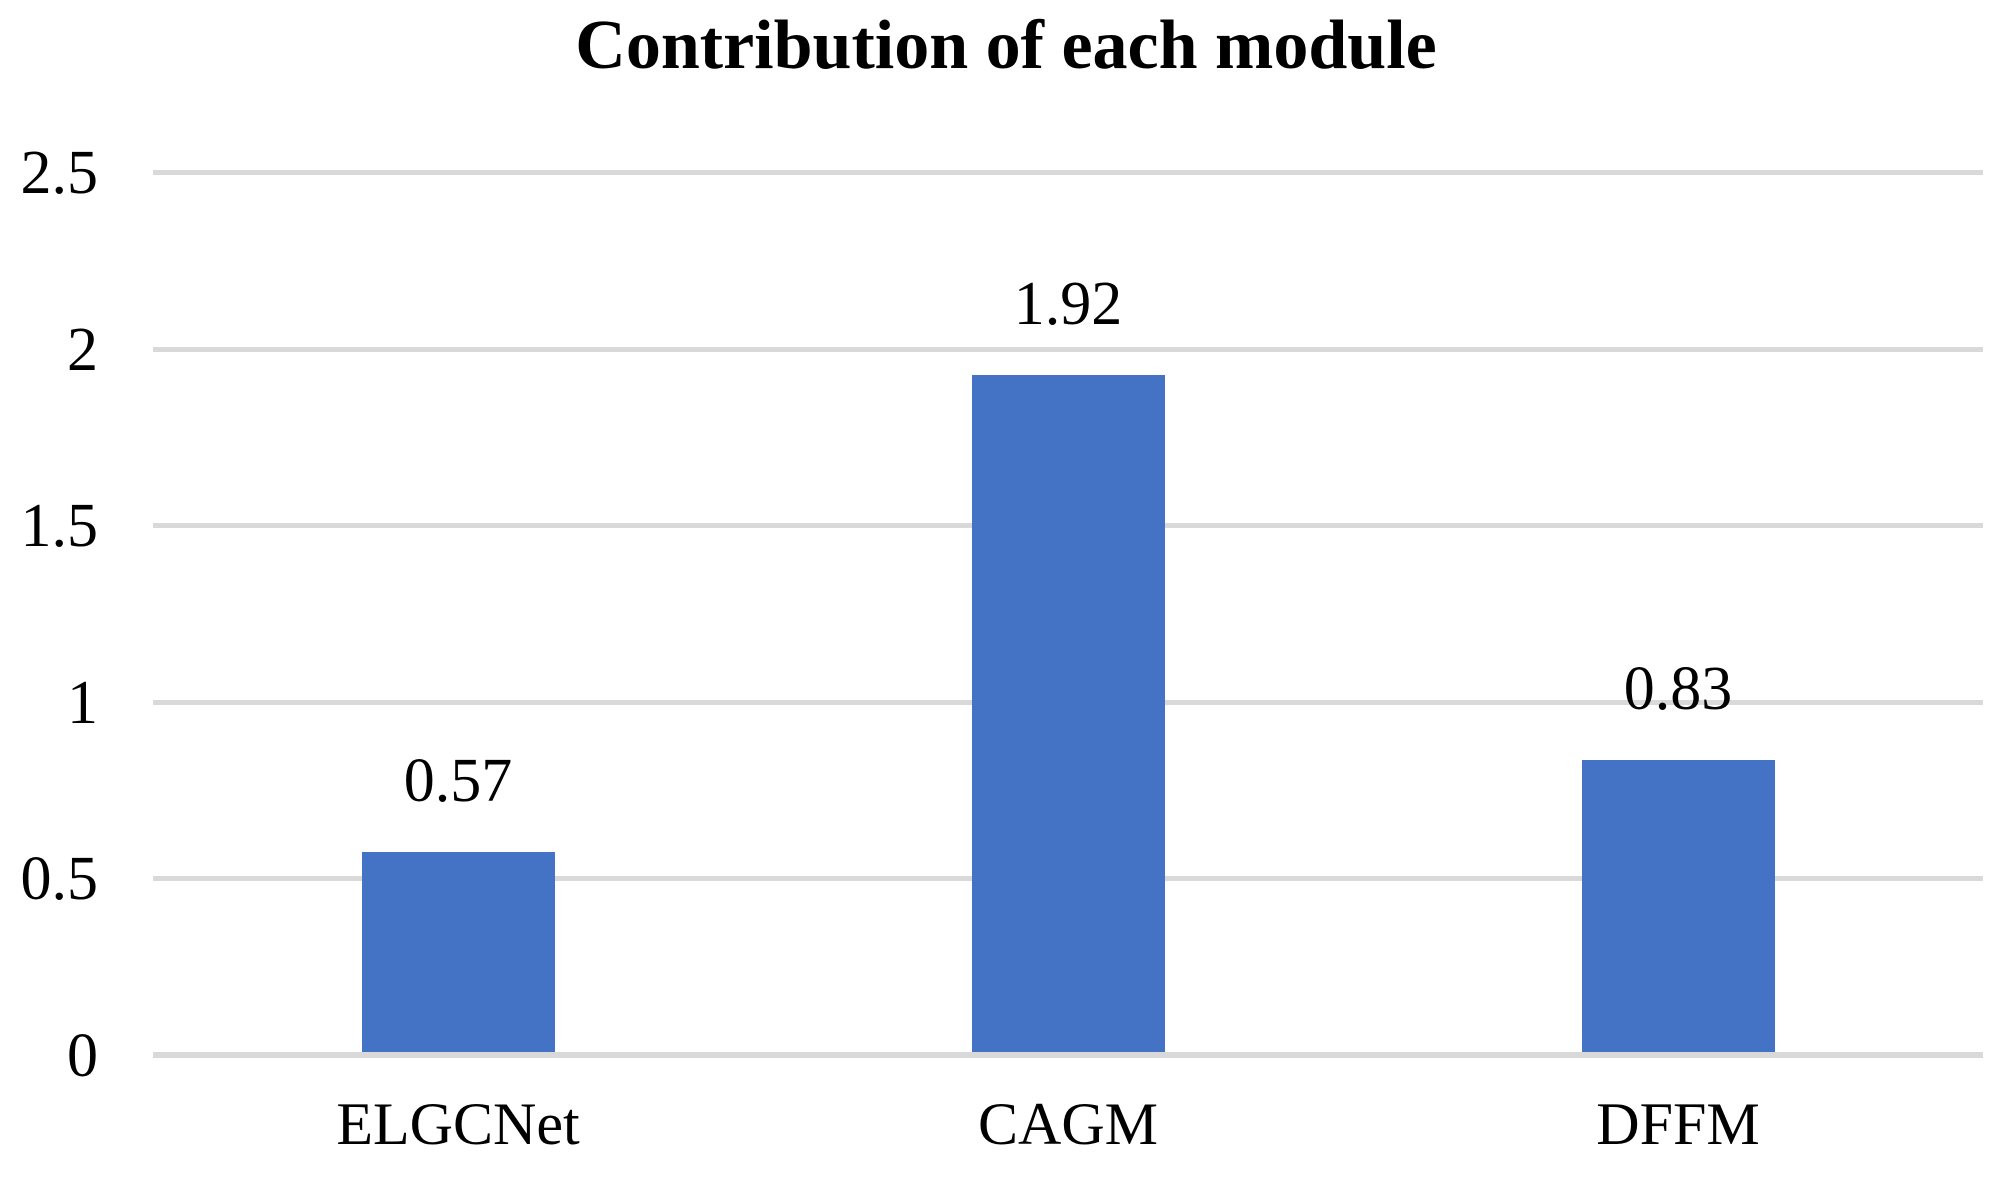 The width and height of the screenshot is (2012, 1180). I want to click on y-axis-tick-label: 2, so click(82, 349).